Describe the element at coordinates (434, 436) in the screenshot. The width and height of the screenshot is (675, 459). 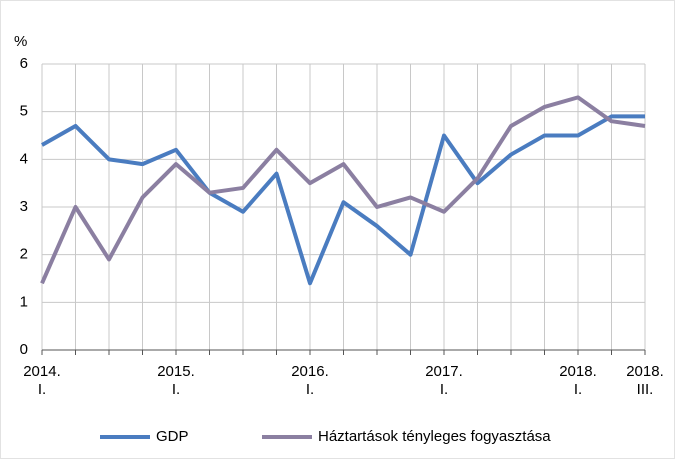
I see `legend-label: Háztartások tényleges fogyasztása` at that location.